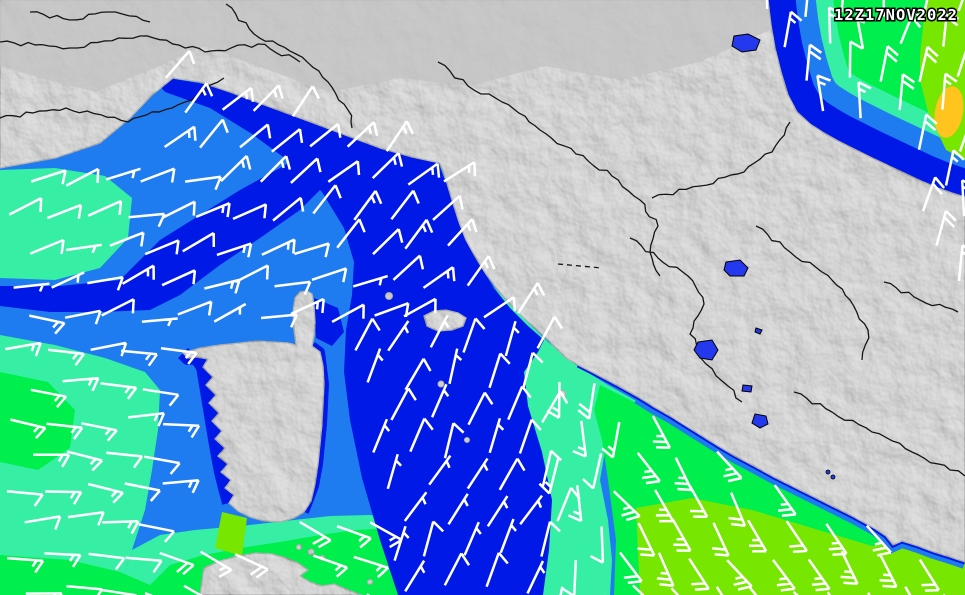 The image size is (965, 595). What do you see at coordinates (764, 256) in the screenshot?
I see `lakes-layer` at bounding box center [764, 256].